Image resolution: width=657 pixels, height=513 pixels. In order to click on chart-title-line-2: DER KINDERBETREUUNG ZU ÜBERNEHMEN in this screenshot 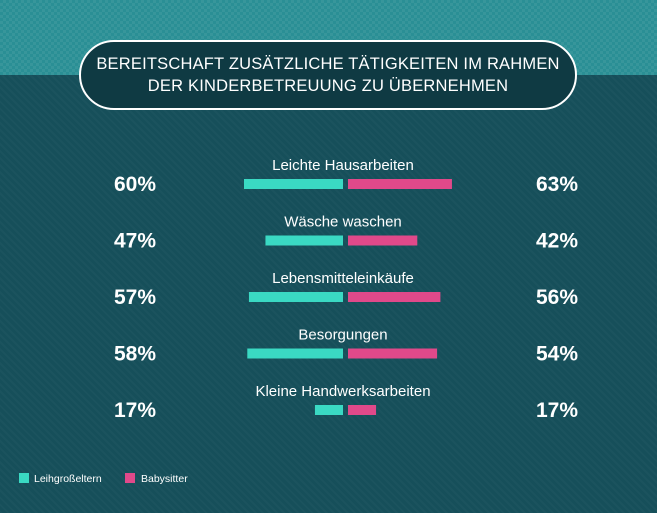, I will do `click(328, 86)`.